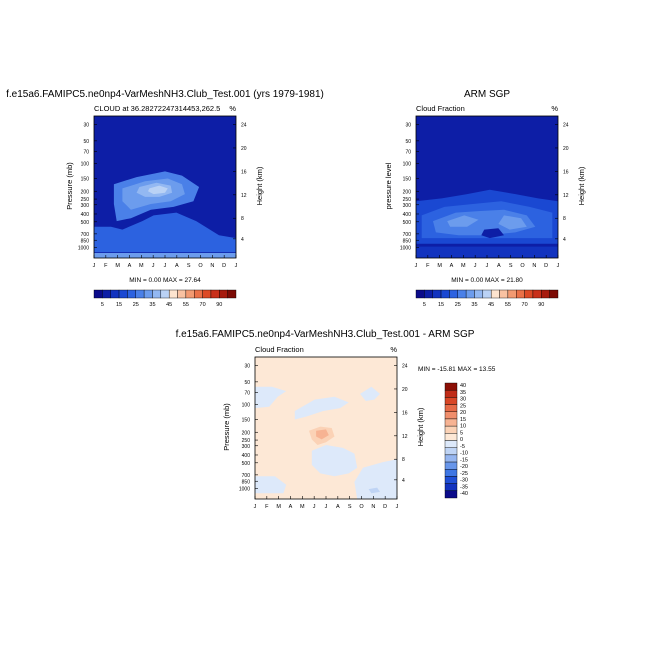 The image size is (654, 654). What do you see at coordinates (491, 305) in the screenshot?
I see `colorbar-label: 45` at bounding box center [491, 305].